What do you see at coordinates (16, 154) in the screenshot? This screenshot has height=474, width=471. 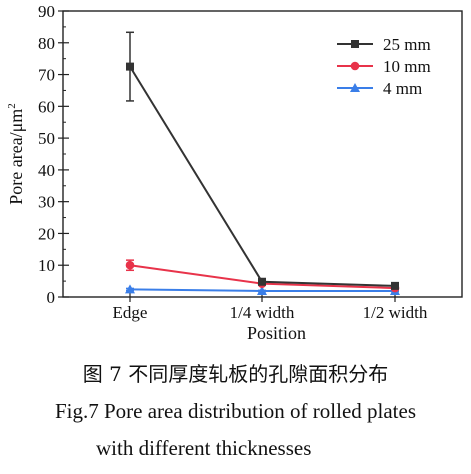 I see `y-axis-title: Pore area/μm2` at bounding box center [16, 154].